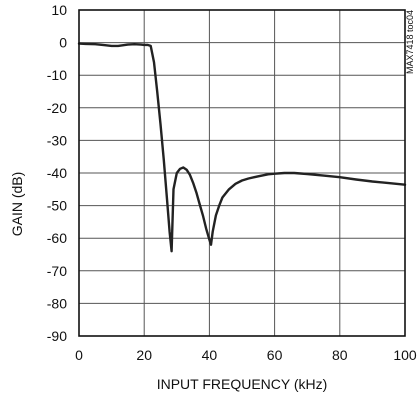 Image resolution: width=418 pixels, height=403 pixels. I want to click on y-tick-label: -40, so click(57, 173).